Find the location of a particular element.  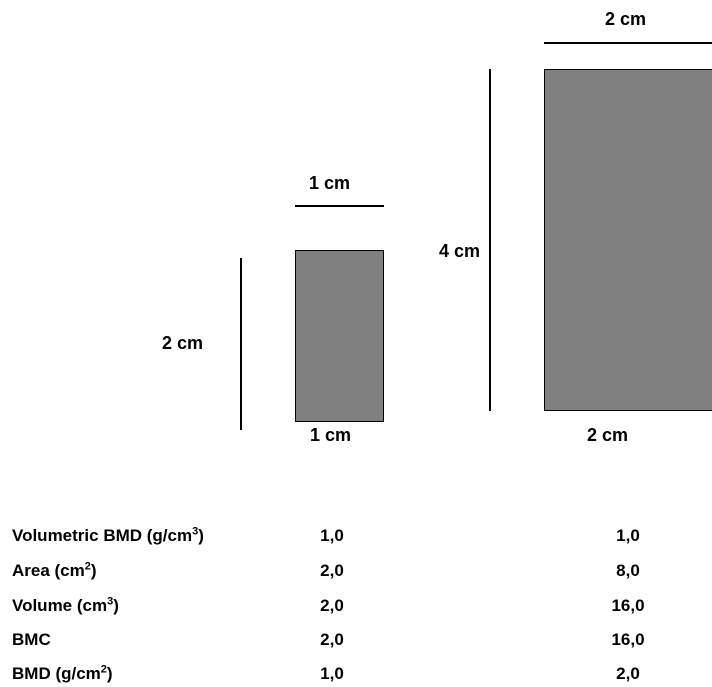

table-row-label: BMD (g/cm2) is located at coordinates (62, 674).